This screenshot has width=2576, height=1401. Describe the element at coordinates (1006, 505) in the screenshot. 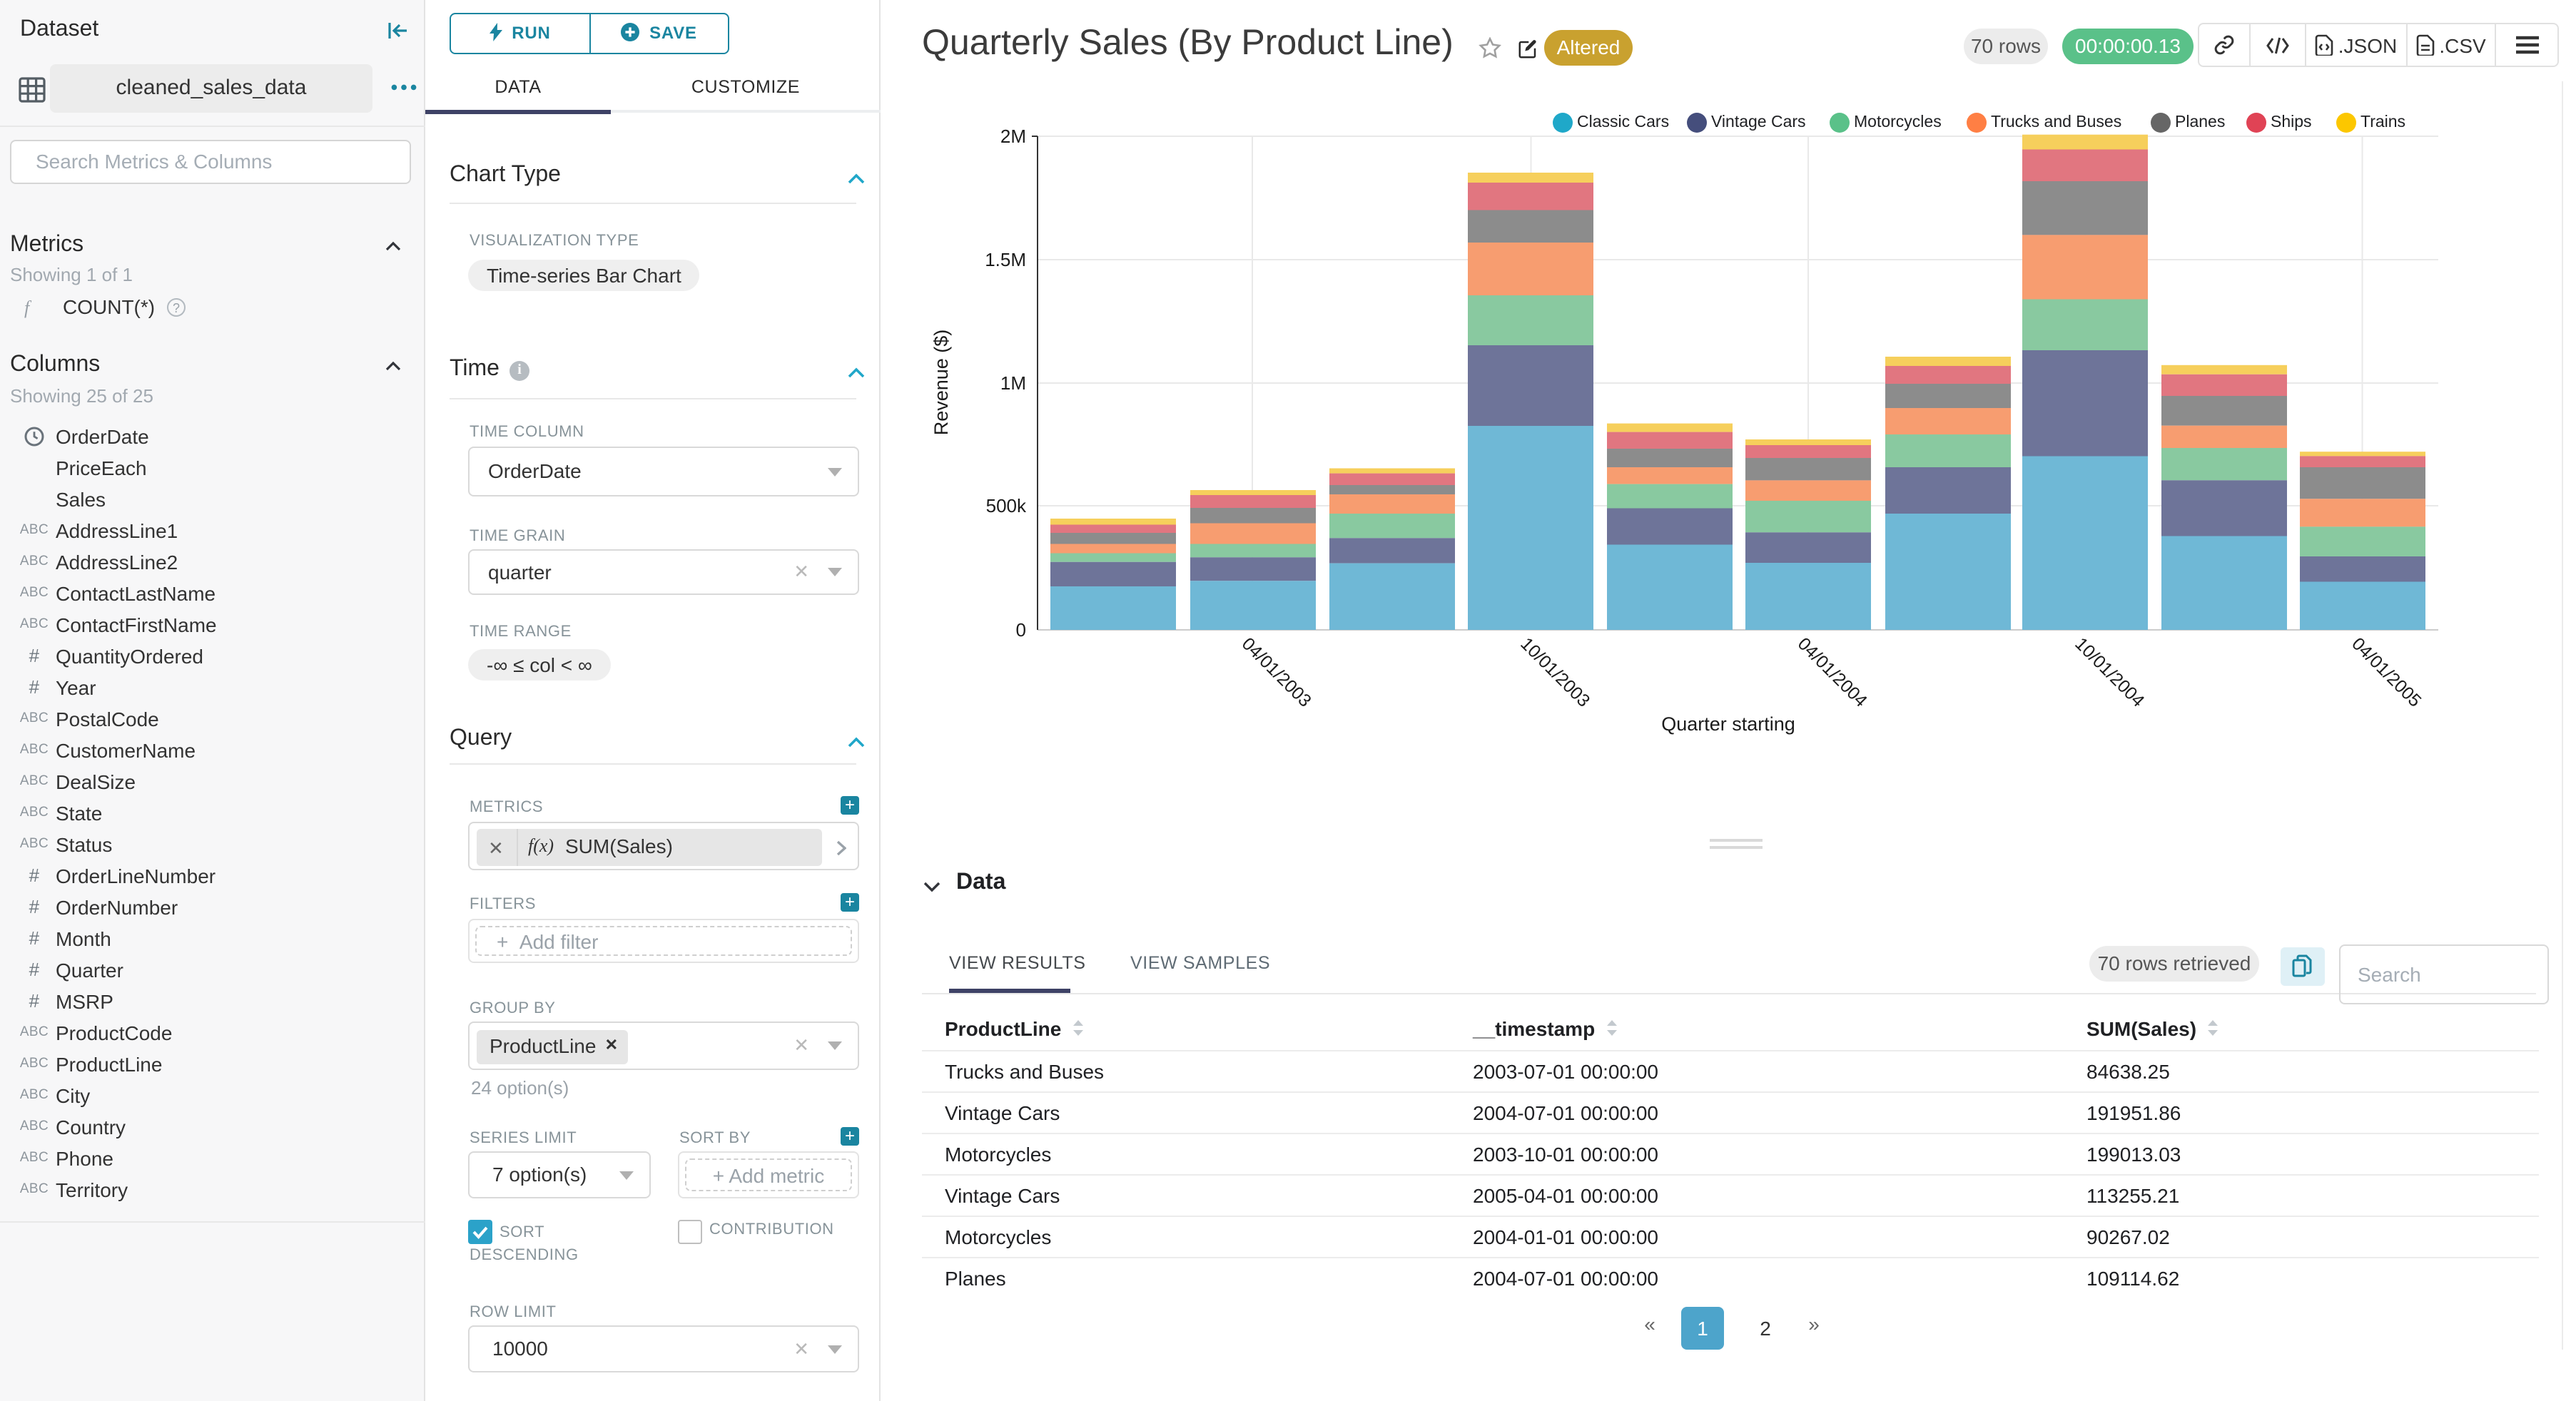

I see `svg-text: 500k` at that location.